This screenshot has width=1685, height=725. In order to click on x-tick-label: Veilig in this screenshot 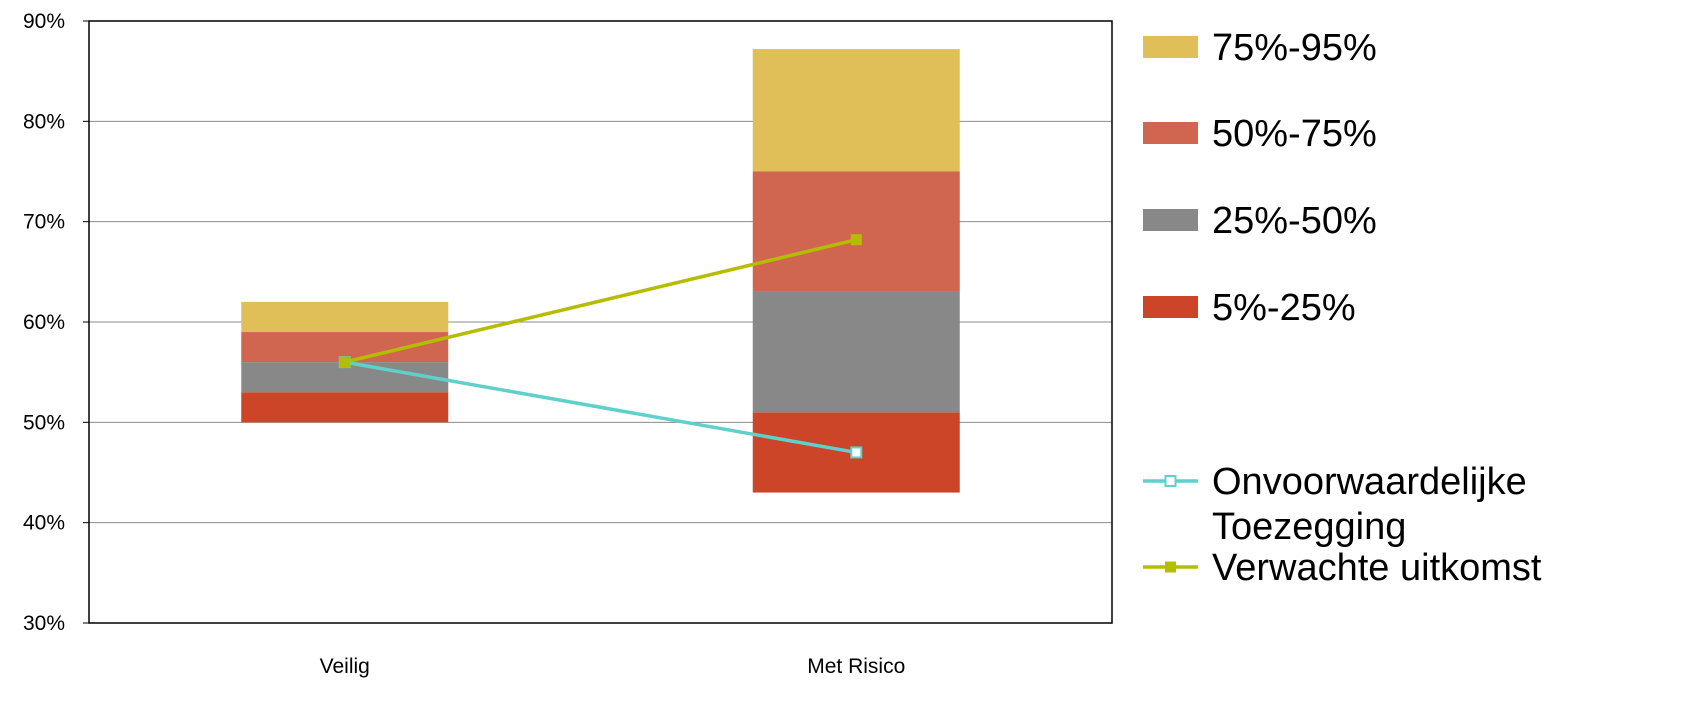, I will do `click(345, 666)`.